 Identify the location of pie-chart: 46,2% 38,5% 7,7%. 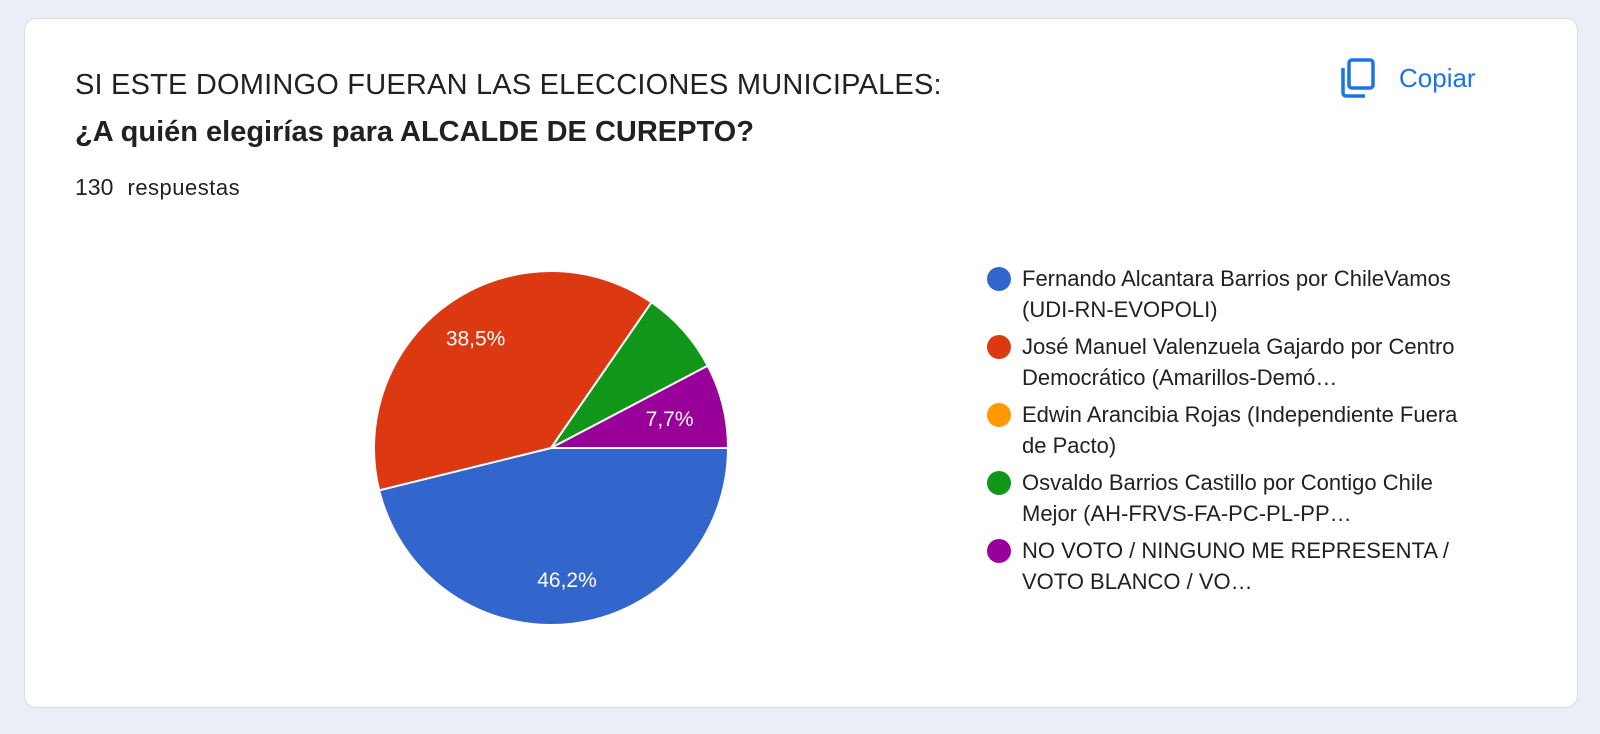
(551, 448).